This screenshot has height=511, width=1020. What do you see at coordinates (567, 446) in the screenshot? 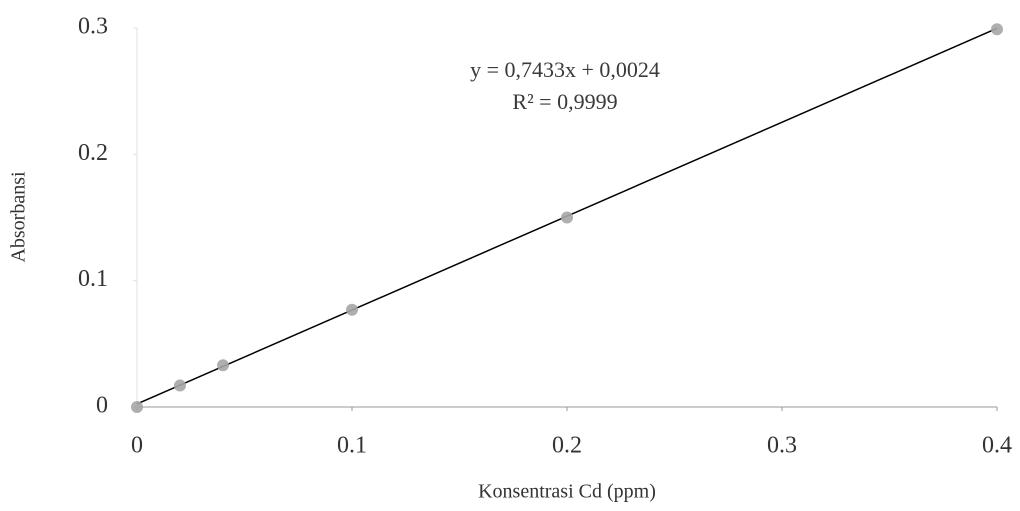
I see `x-tick-label: 0.2` at bounding box center [567, 446].